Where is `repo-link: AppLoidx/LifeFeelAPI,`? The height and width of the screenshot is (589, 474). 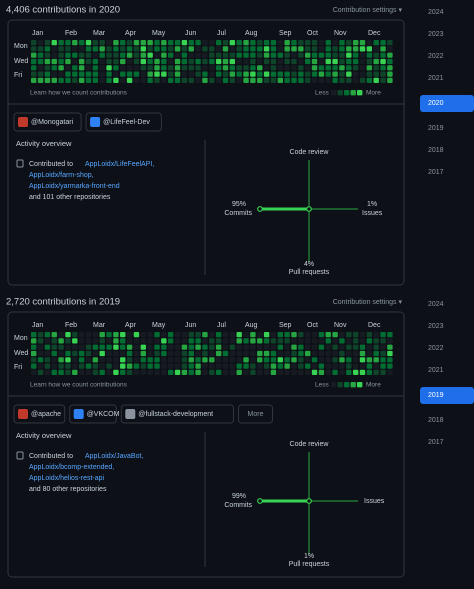
repo-link: AppLoidx/LifeFeelAPI, is located at coordinates (119, 164).